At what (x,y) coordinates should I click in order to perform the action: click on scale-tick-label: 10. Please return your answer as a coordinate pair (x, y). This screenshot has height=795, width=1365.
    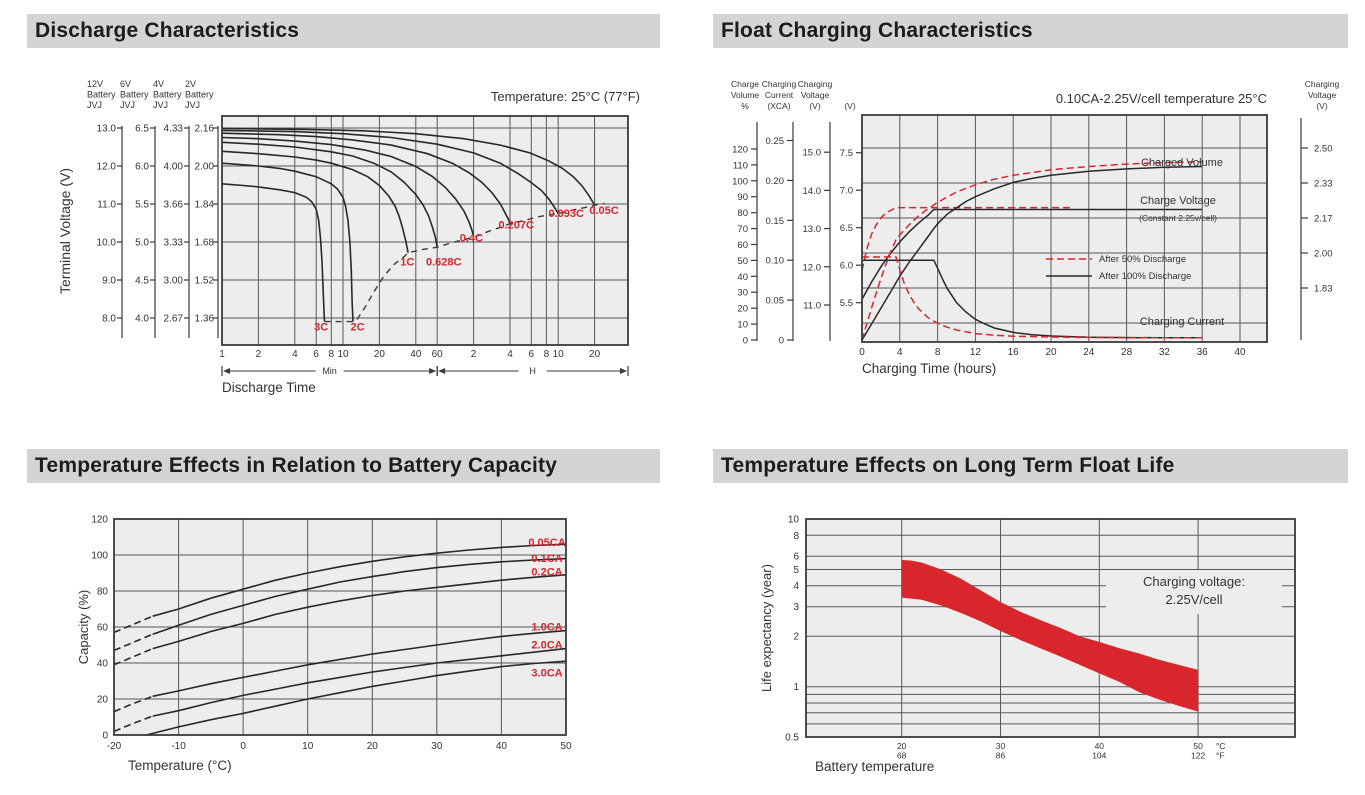
    Looking at the image, I should click on (742, 325).